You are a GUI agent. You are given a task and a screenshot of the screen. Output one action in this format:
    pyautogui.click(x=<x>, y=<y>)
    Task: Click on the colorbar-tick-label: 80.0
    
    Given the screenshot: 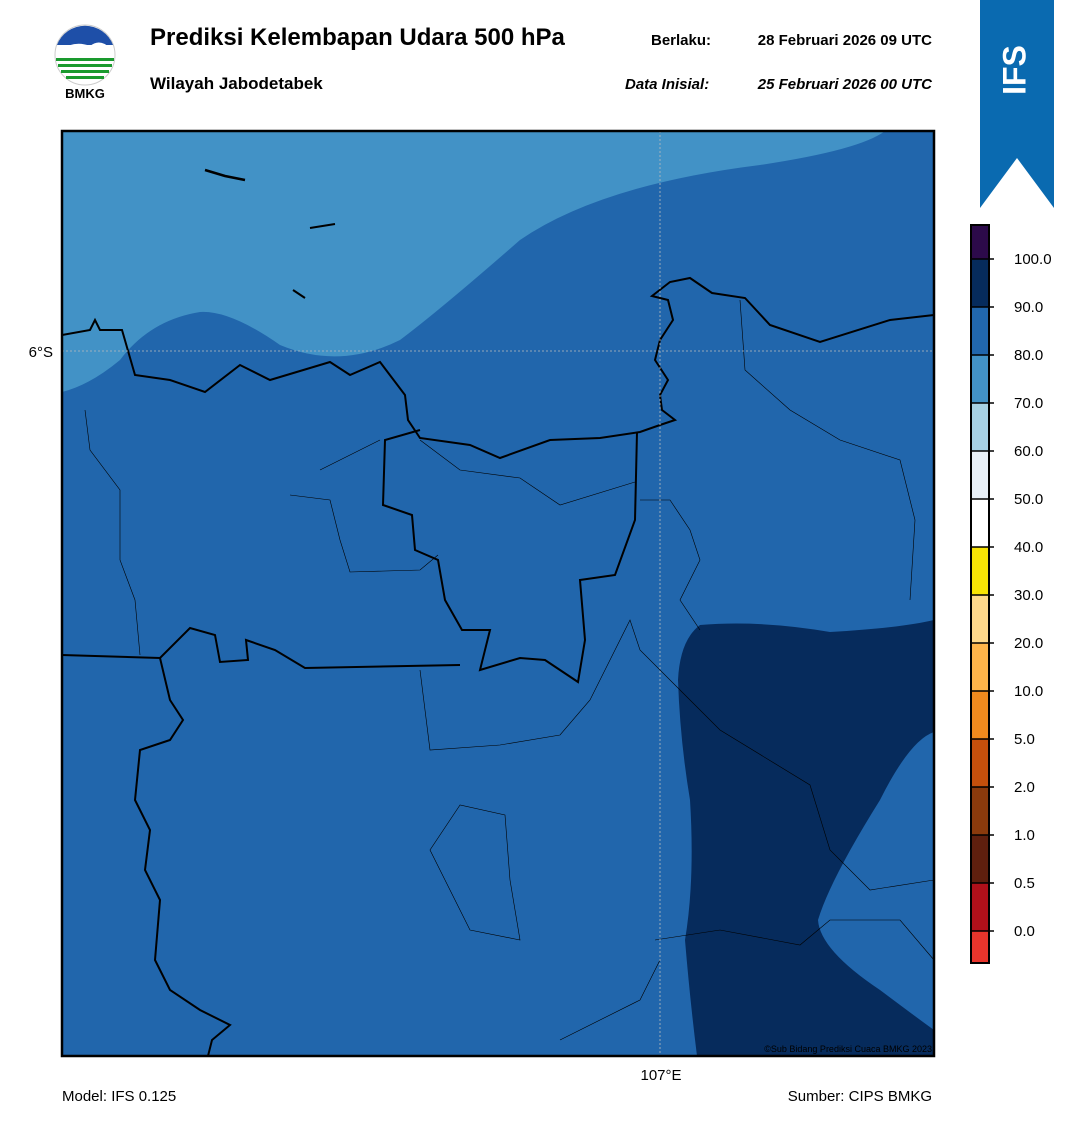 What is the action you would take?
    pyautogui.click(x=1028, y=355)
    